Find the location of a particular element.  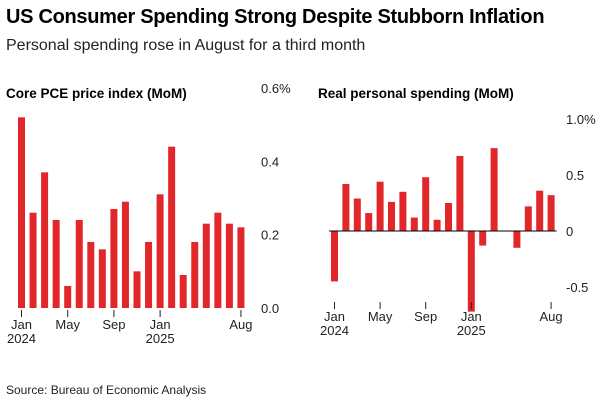

pce-x-tick-label: Aug is located at coordinates (240, 324).